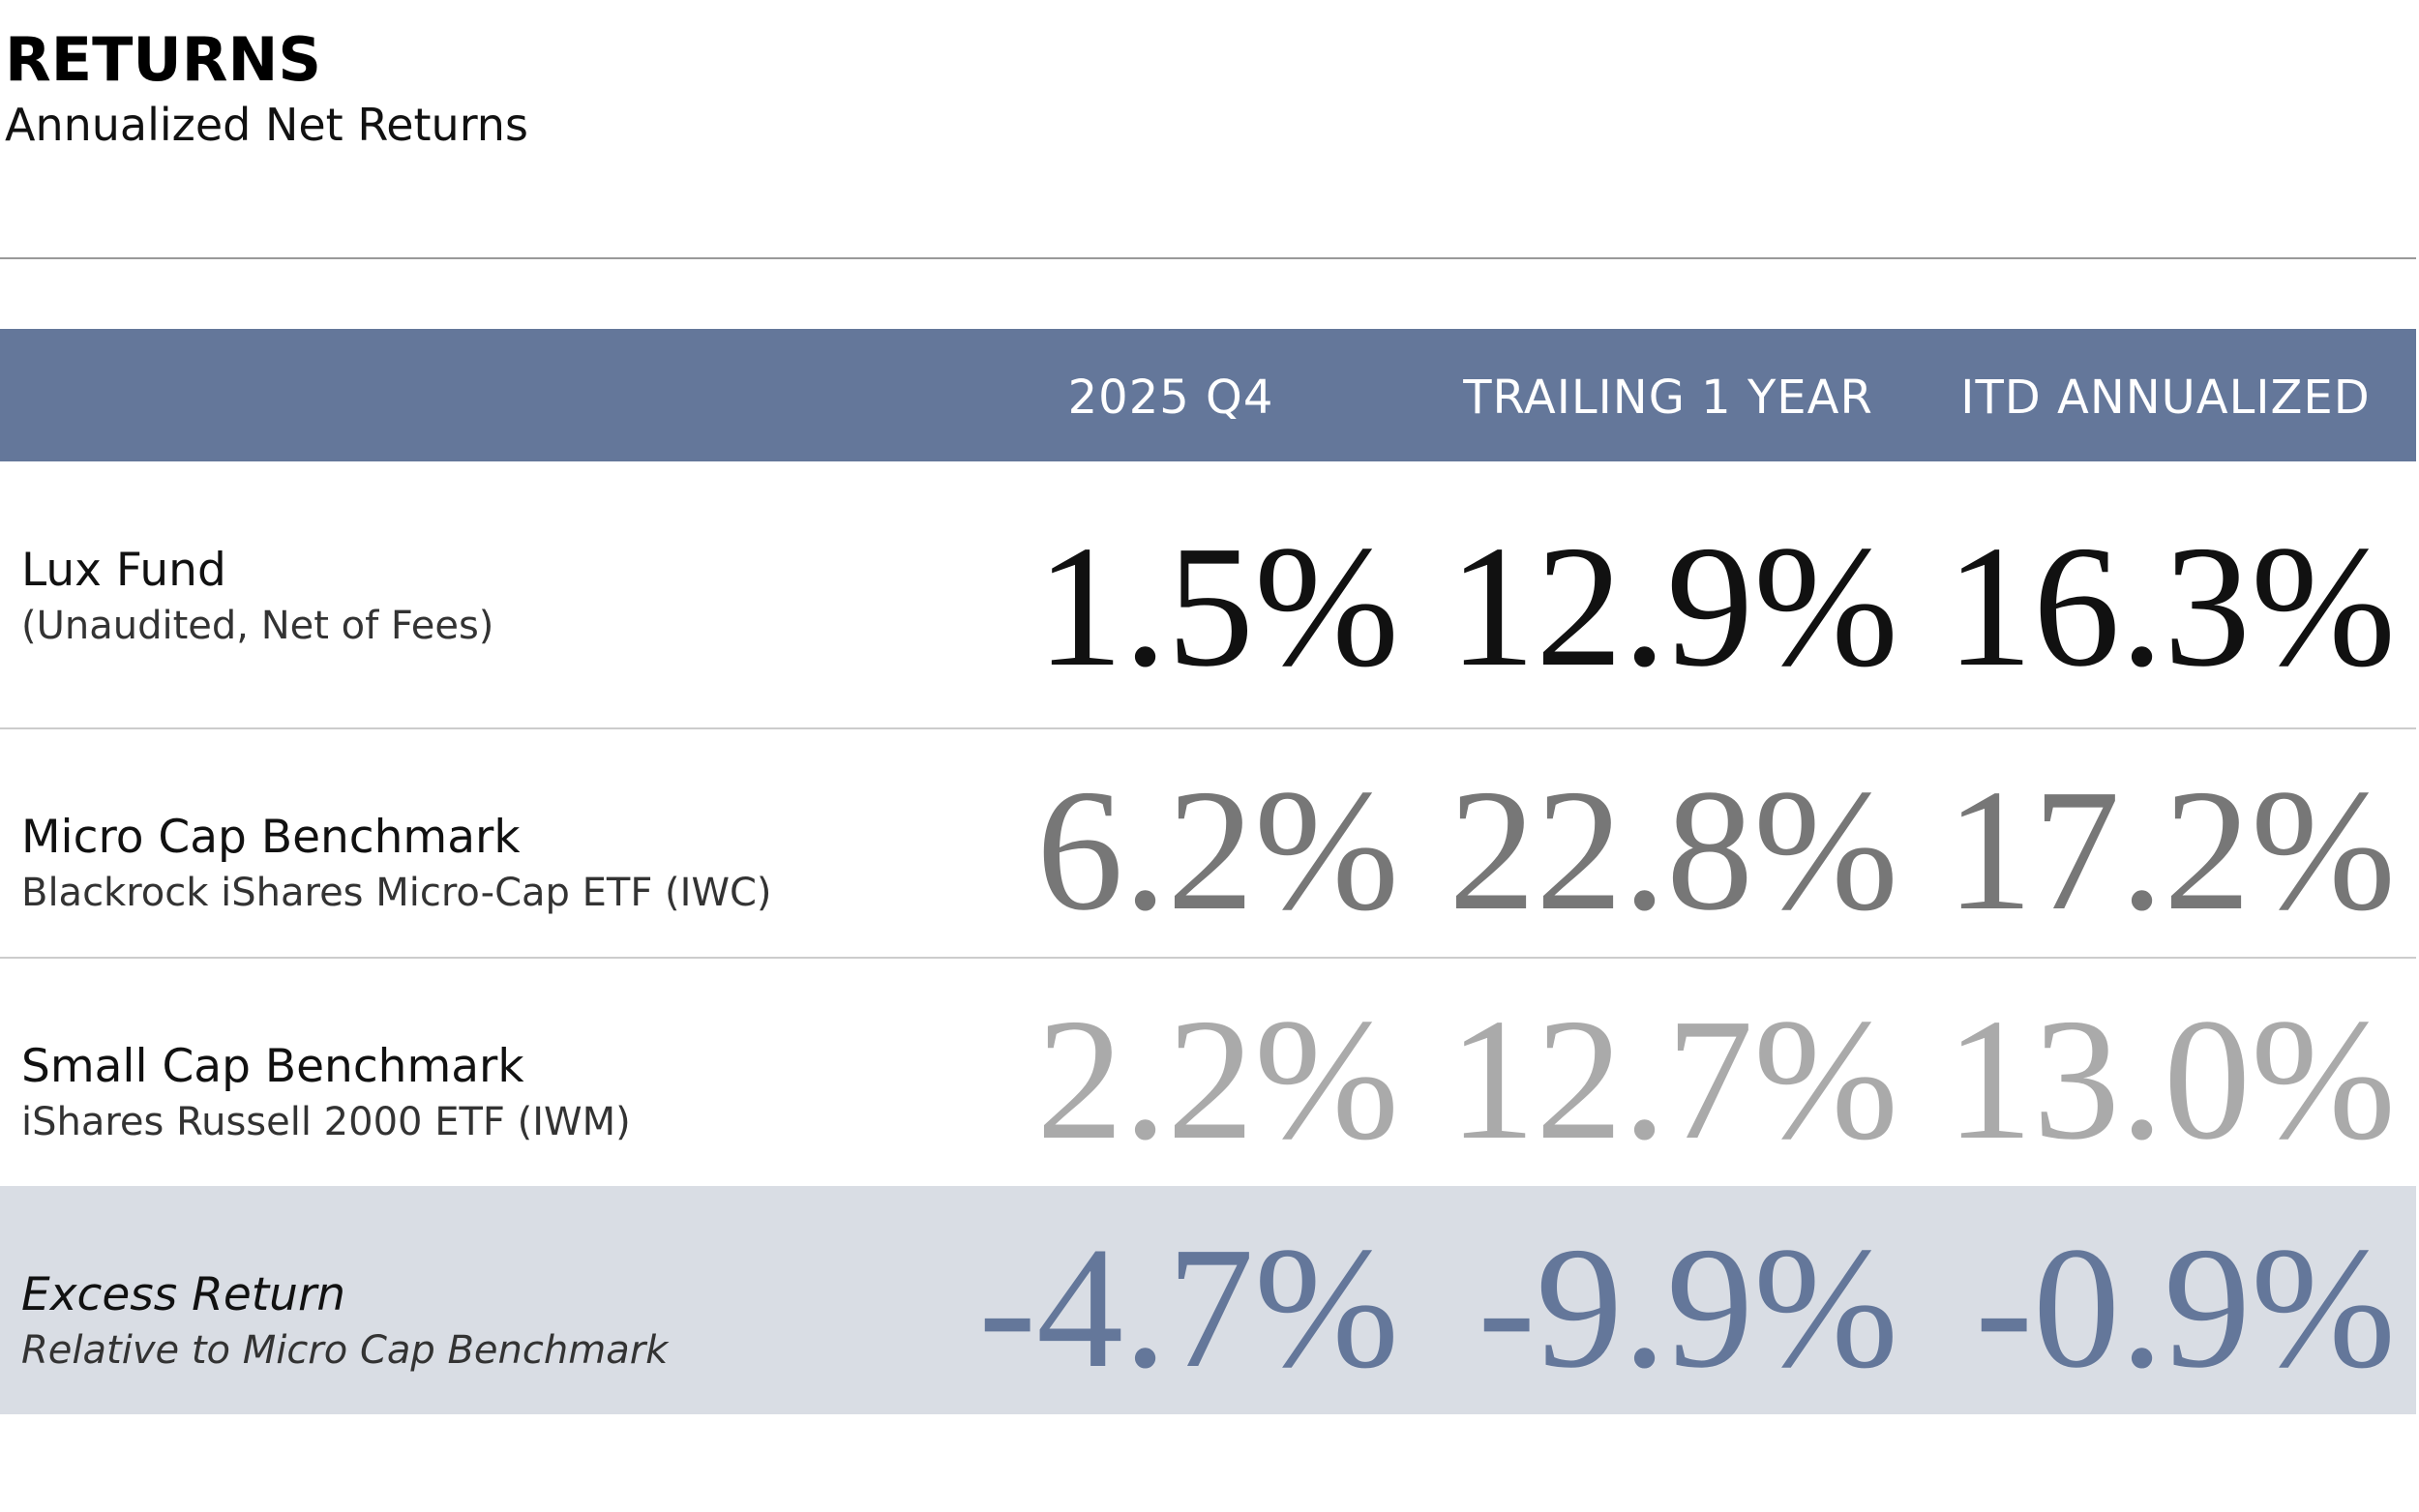 Image resolution: width=2419 pixels, height=1512 pixels. Describe the element at coordinates (1217, 606) in the screenshot. I see `return-value: 1.5%` at that location.